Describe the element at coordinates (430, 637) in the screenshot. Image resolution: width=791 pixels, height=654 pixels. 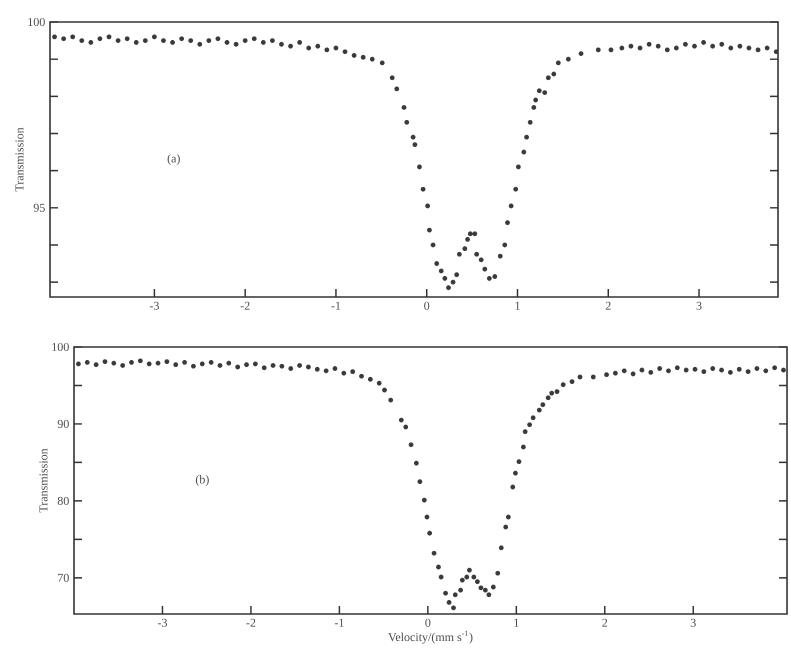
I see `x-axis-title: Velocity/(mm s$^{-1}$)` at that location.